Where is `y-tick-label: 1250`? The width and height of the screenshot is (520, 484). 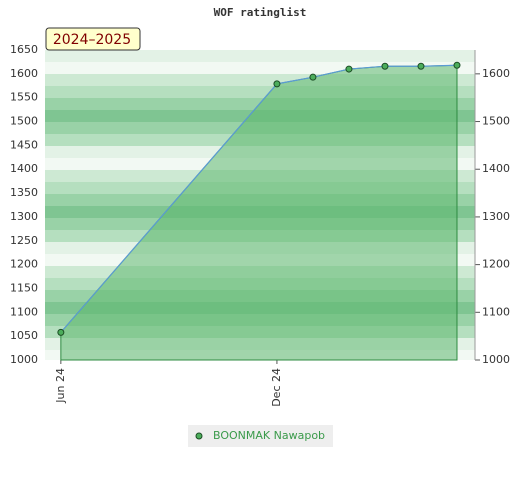 y-tick-label: 1250 is located at coordinates (24, 240).